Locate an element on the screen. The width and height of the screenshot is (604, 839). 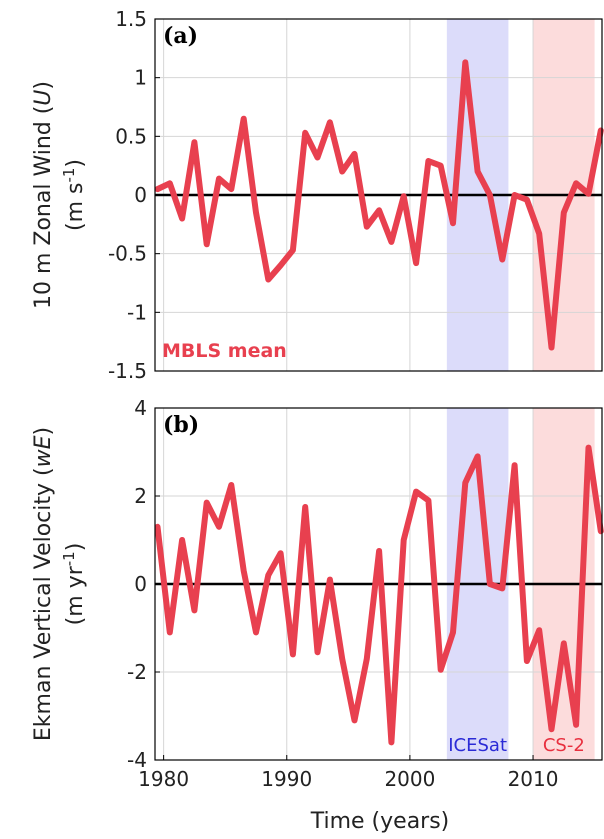
panel-a-ylabel-title: 10 m Zonal Wind (U) is located at coordinates (43, 195).